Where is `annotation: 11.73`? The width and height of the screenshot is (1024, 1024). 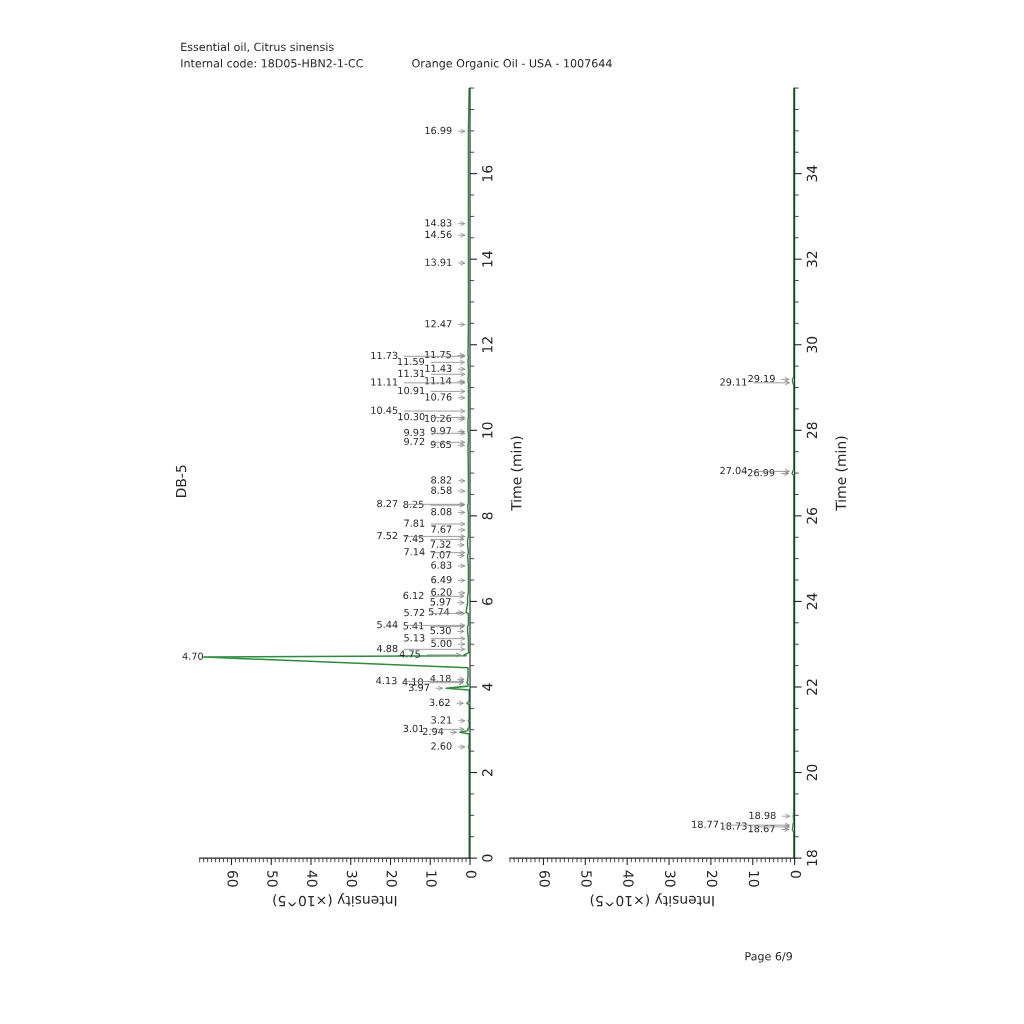
annotation: 11.73 is located at coordinates (384, 355).